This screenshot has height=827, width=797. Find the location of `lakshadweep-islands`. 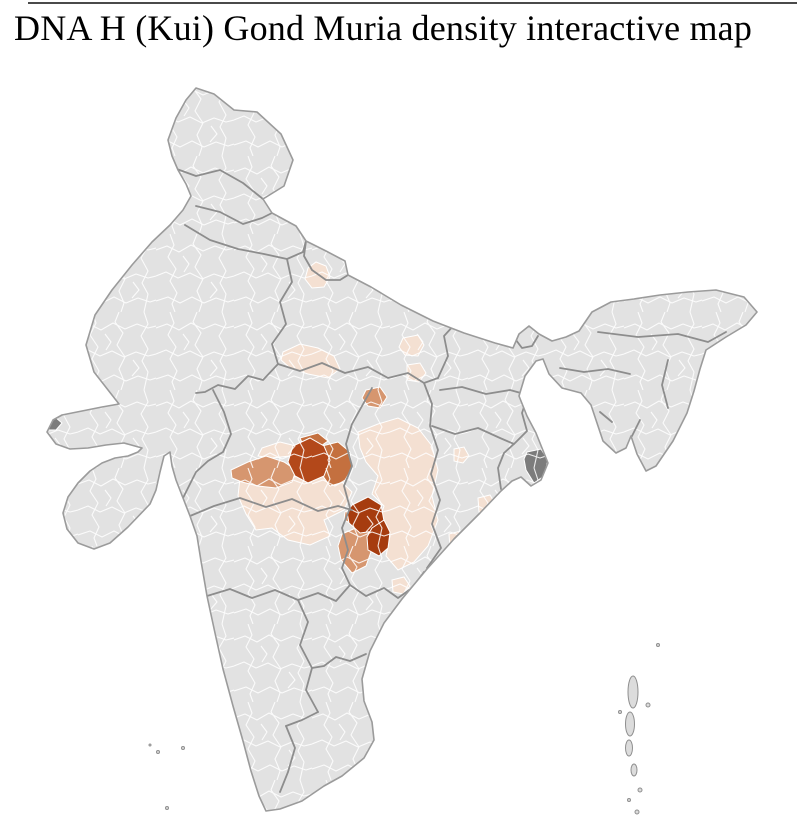

lakshadweep-islands is located at coordinates (166, 776).